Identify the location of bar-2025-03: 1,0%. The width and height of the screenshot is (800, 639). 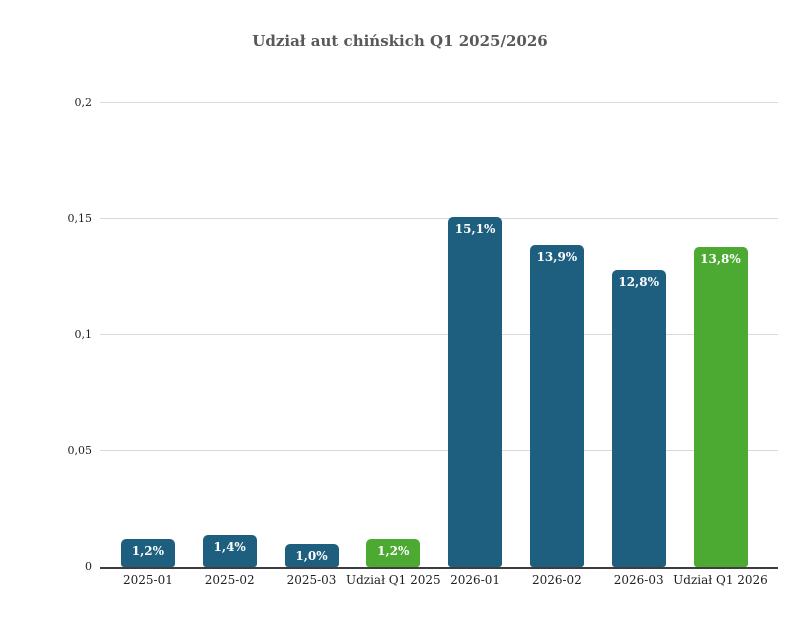
(311, 555).